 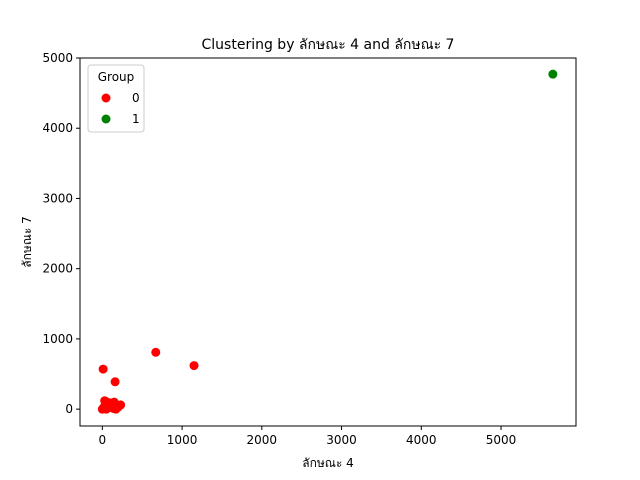 I want to click on y-axis: 0 1000 2000 3000 4000 5000, so click(x=61, y=233).